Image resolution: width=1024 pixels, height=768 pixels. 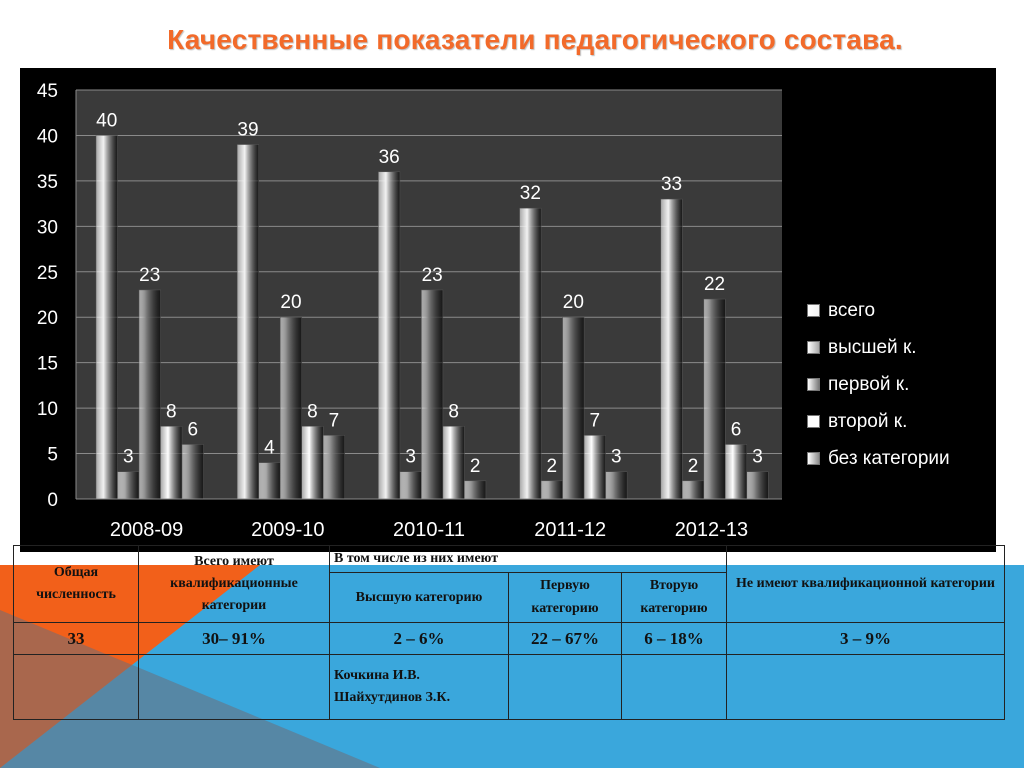 I want to click on data-label: 22, so click(x=714, y=284).